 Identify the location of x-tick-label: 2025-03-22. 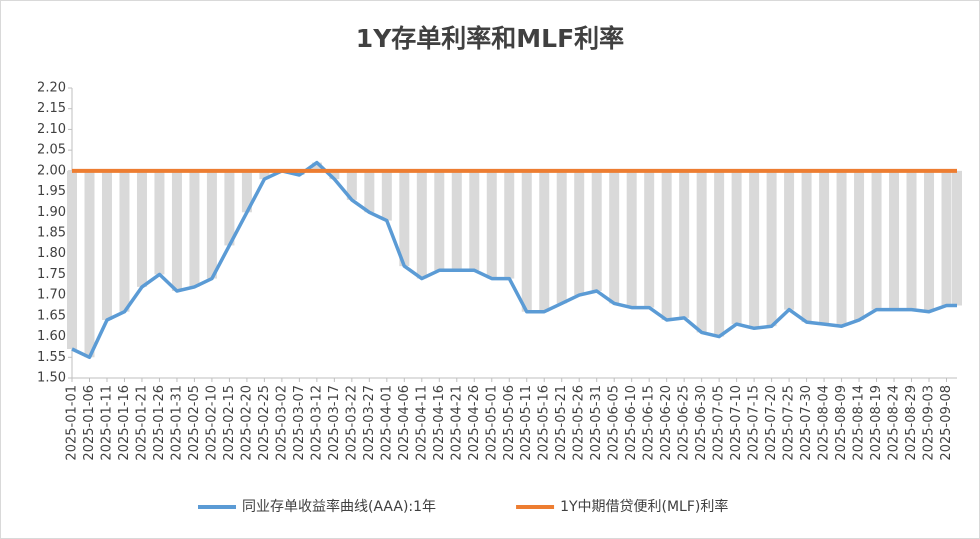
(351, 423).